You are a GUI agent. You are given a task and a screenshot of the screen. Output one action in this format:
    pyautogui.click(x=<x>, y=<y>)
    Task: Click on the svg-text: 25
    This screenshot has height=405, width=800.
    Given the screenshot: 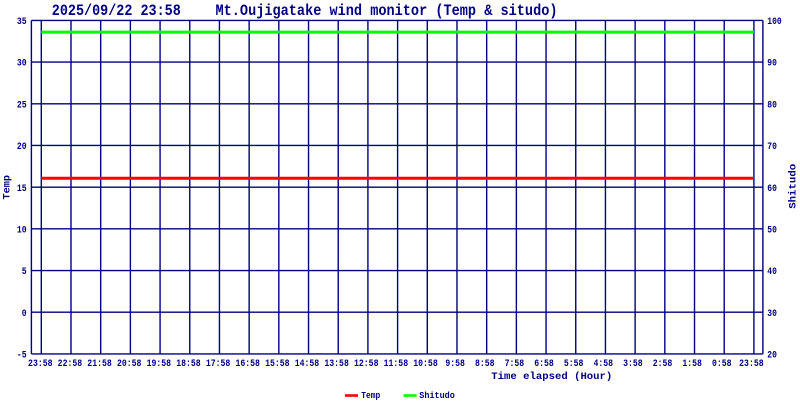 What is the action you would take?
    pyautogui.click(x=22, y=105)
    